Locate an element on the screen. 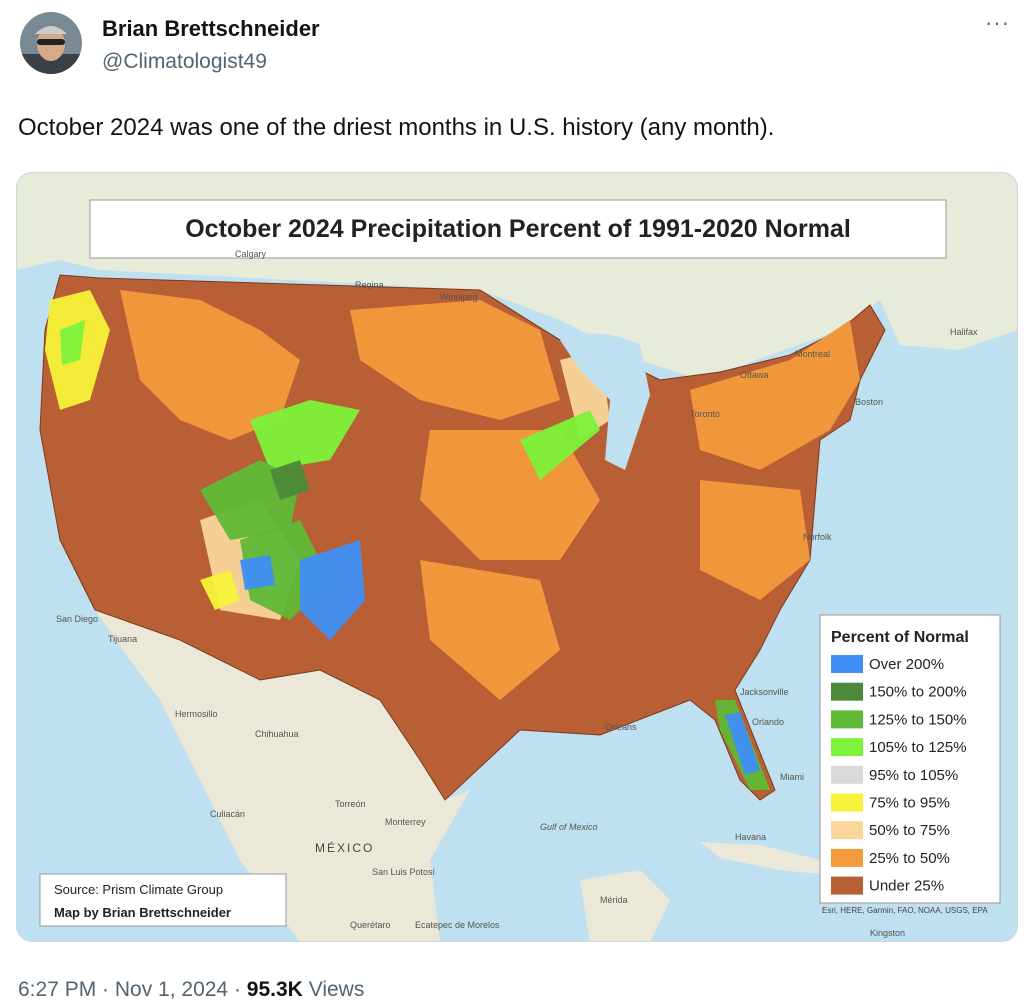  footer: 6:27 PM · Nov 1, 2024 · 95.3K Views is located at coordinates (191, 990).